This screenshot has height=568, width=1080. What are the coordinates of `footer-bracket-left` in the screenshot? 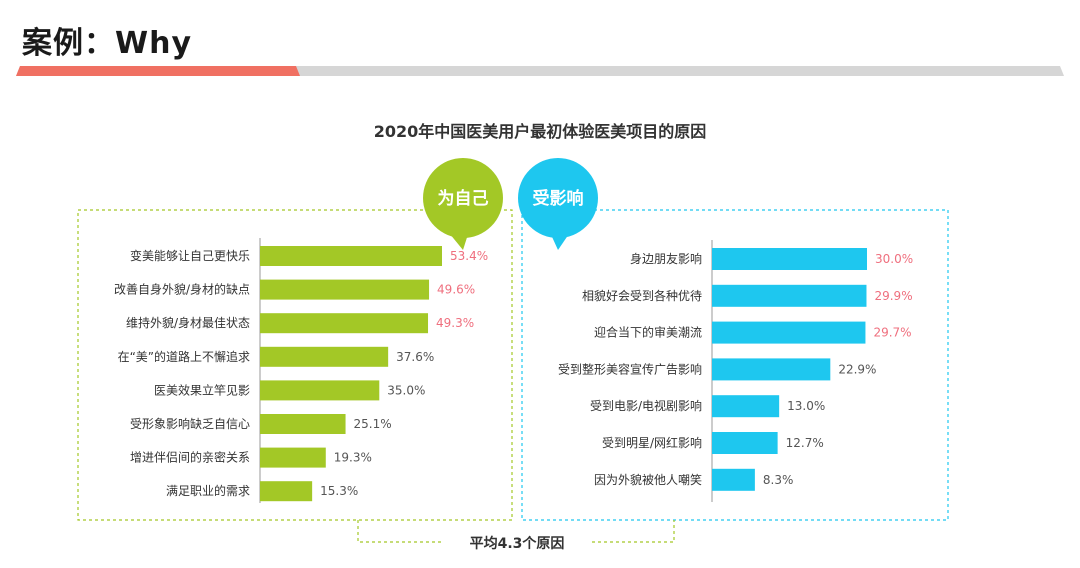 It's located at (399, 531).